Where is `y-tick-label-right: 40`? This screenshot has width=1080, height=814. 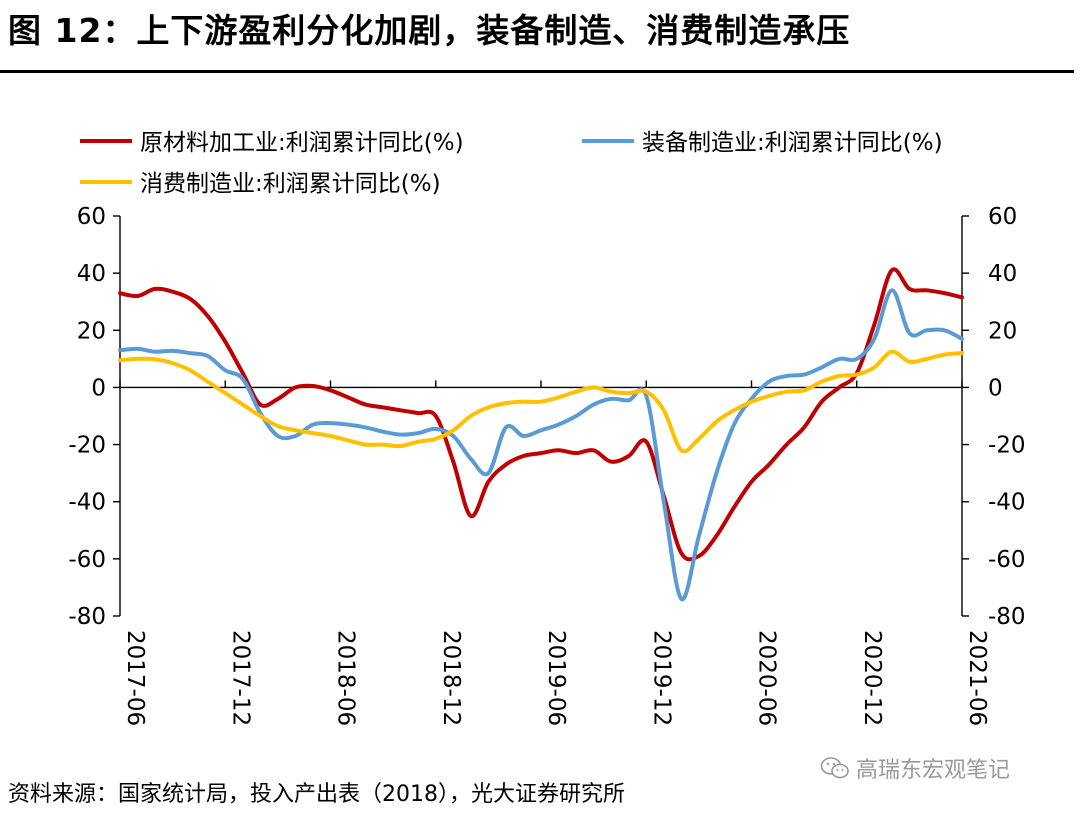 y-tick-label-right: 40 is located at coordinates (1002, 274).